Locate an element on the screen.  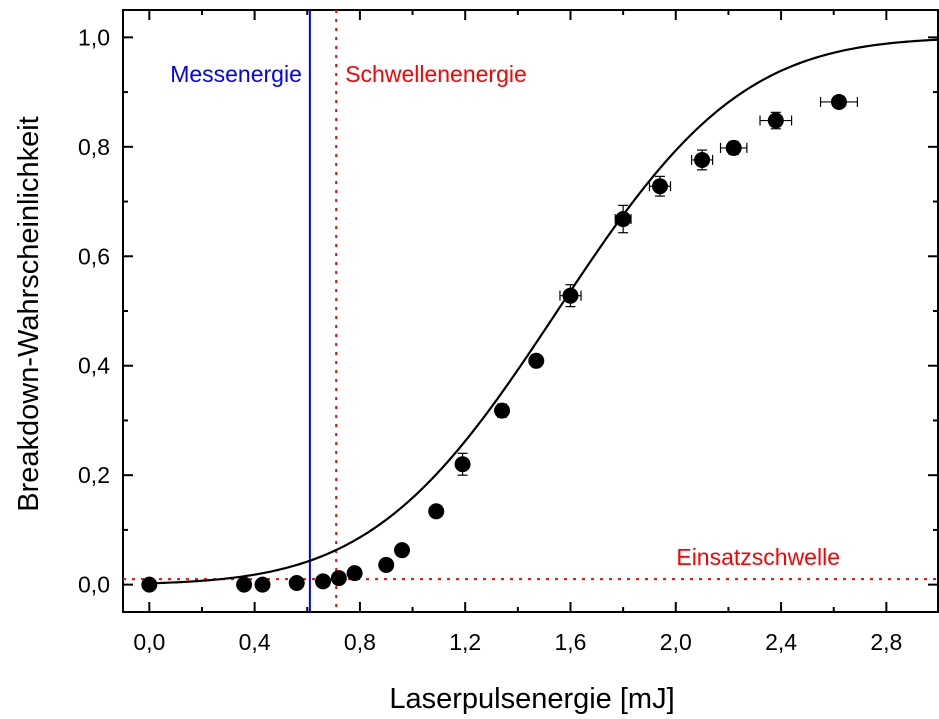
y-tick-label: 1,0 is located at coordinates (94, 37).